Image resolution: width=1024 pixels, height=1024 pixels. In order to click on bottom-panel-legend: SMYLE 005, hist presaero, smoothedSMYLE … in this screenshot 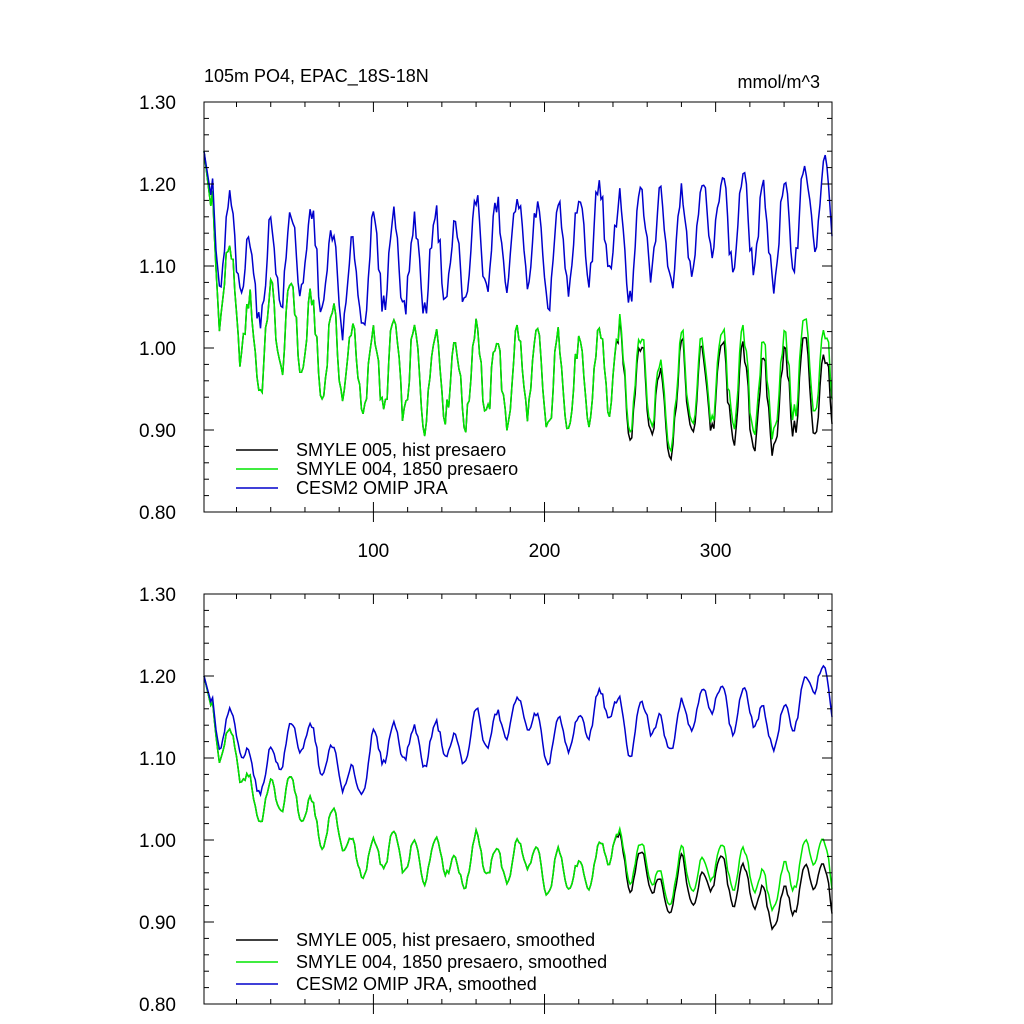, I will do `click(421, 962)`.